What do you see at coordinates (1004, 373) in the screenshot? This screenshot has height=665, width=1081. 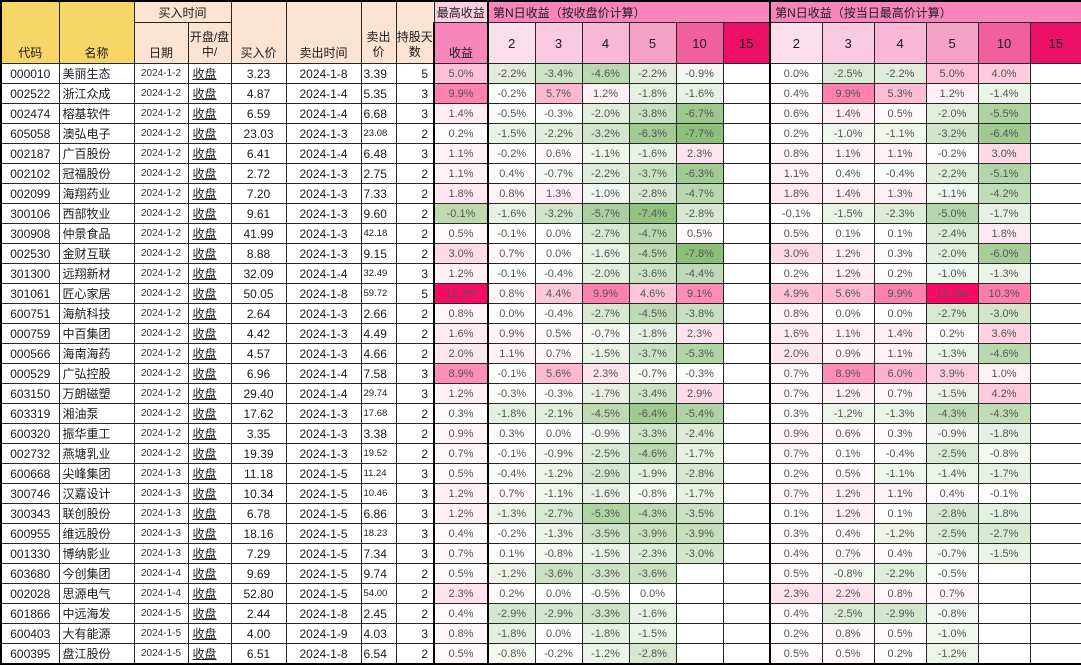 I see `cell-high-day-10: 1.0%` at bounding box center [1004, 373].